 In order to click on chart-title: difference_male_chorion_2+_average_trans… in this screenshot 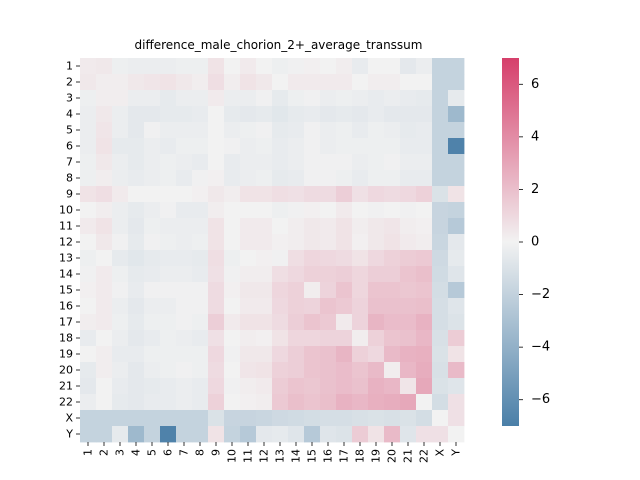, I will do `click(279, 45)`.